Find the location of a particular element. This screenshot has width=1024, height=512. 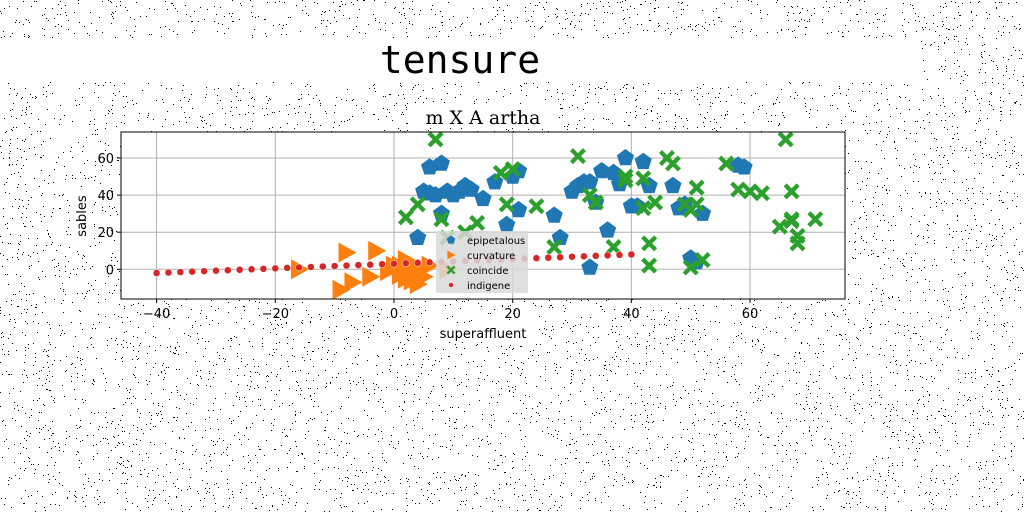

chart-title: m X A artha is located at coordinates (483, 118).